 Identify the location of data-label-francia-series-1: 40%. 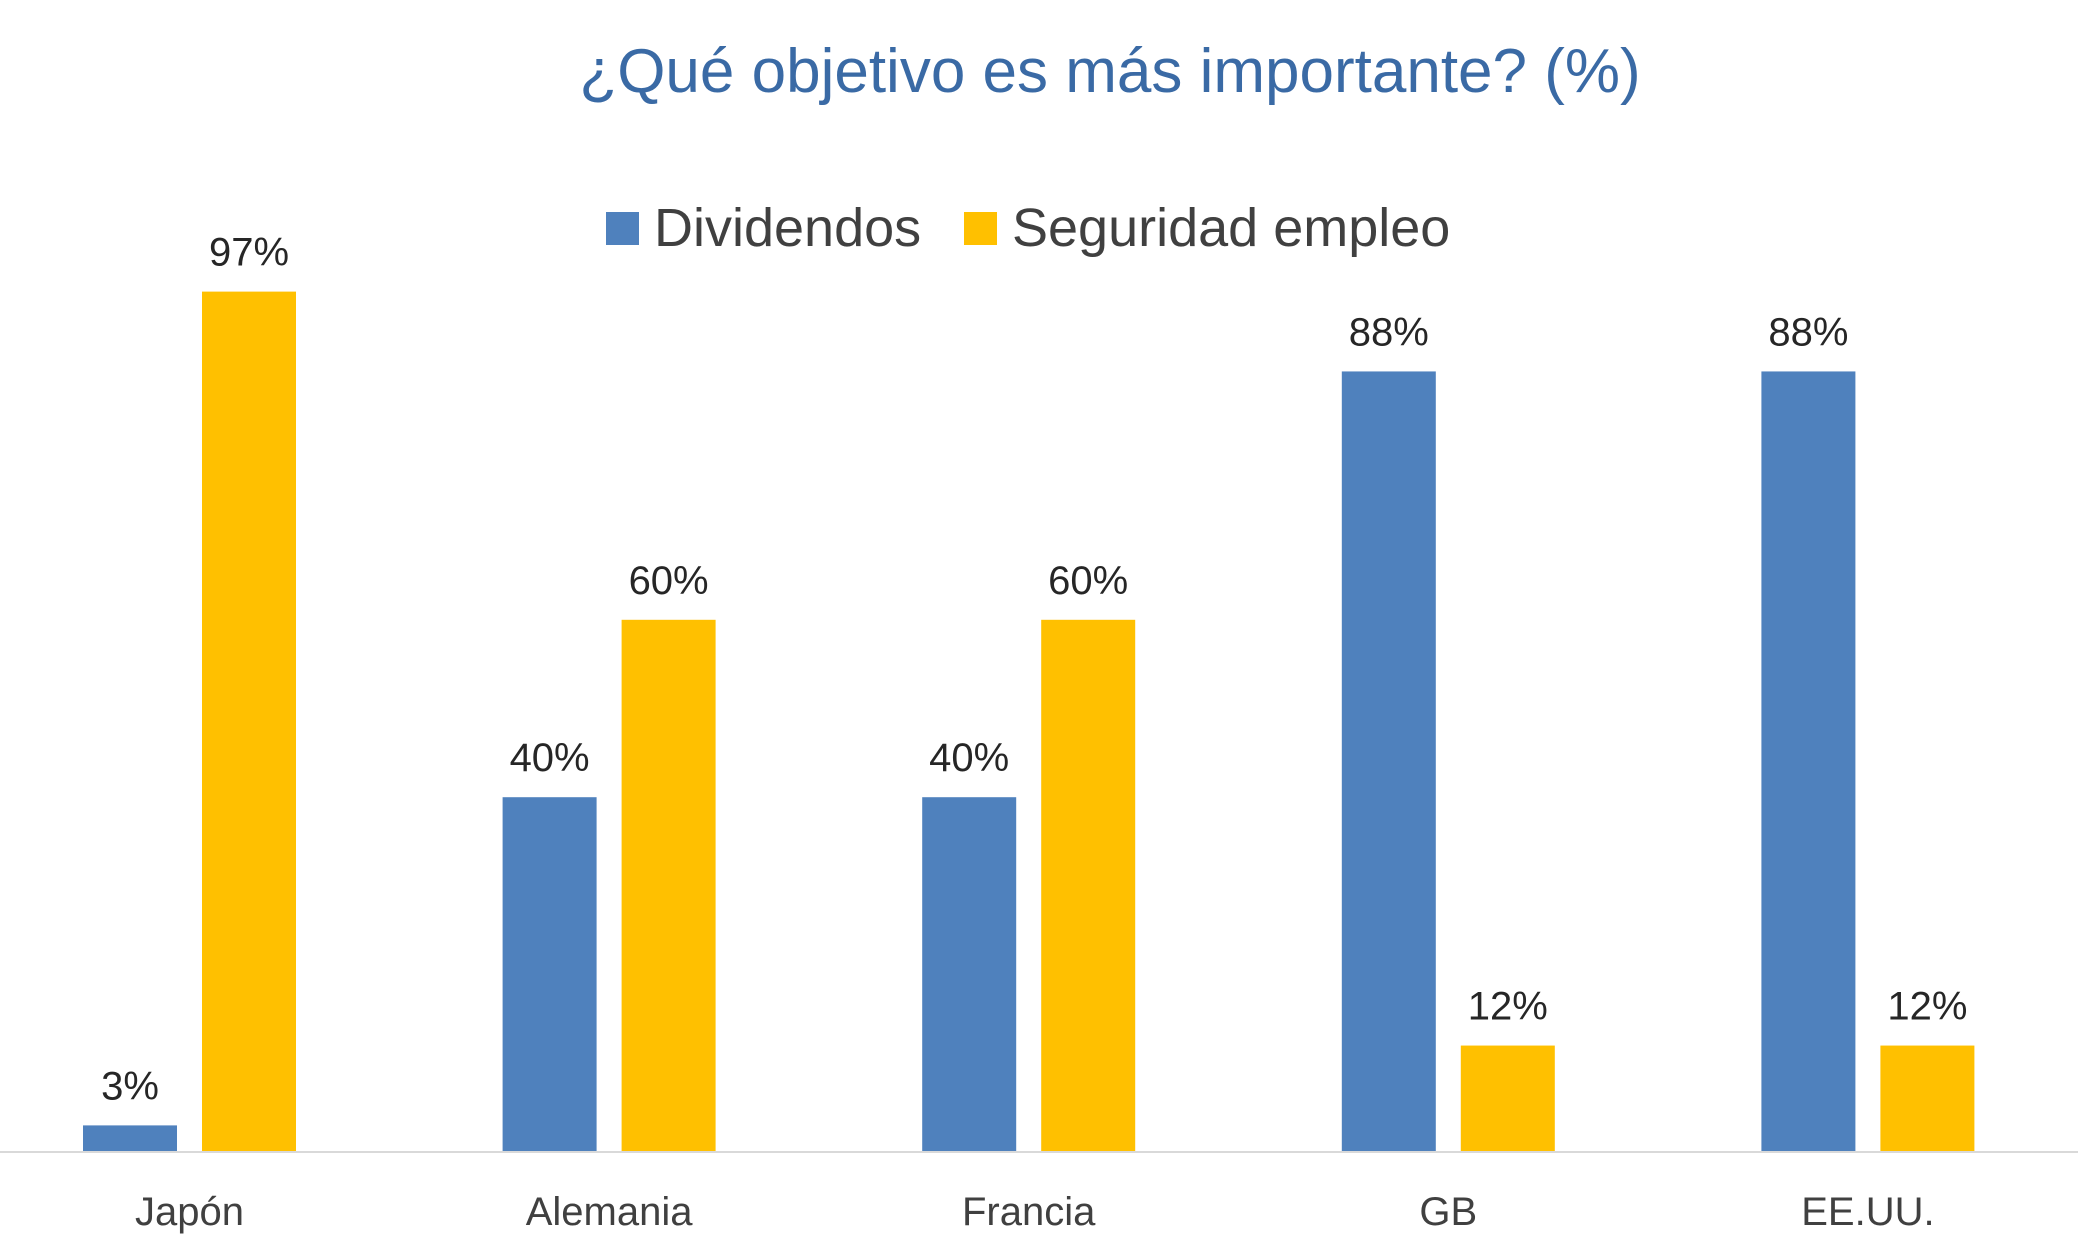
(969, 758).